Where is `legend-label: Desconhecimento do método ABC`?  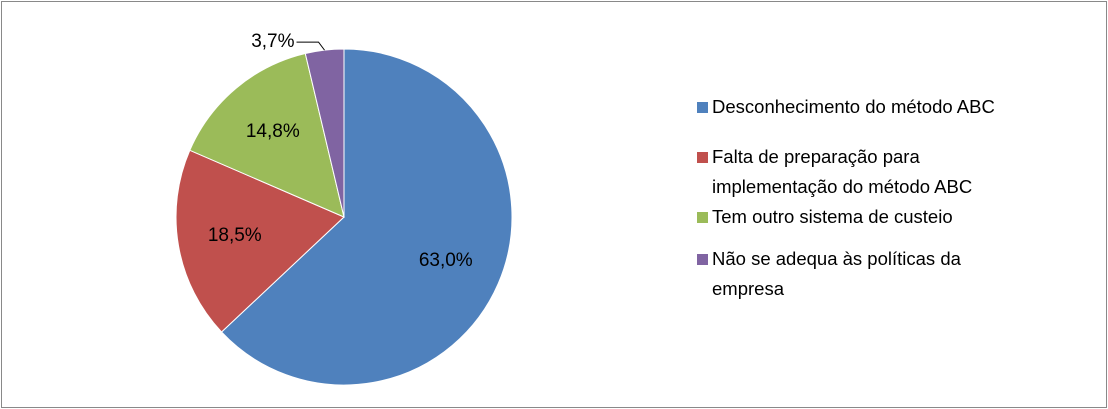
legend-label: Desconhecimento do método ABC is located at coordinates (853, 106).